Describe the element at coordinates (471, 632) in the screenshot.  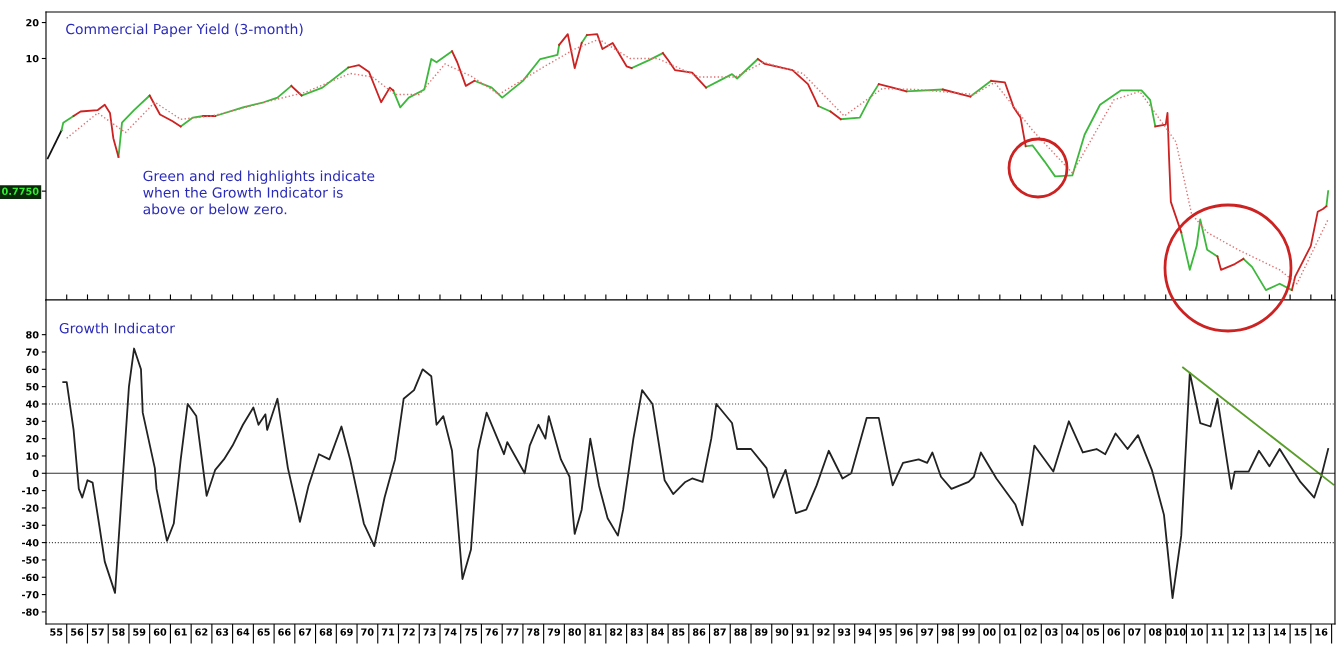
I see `x-tick-label: 75` at that location.